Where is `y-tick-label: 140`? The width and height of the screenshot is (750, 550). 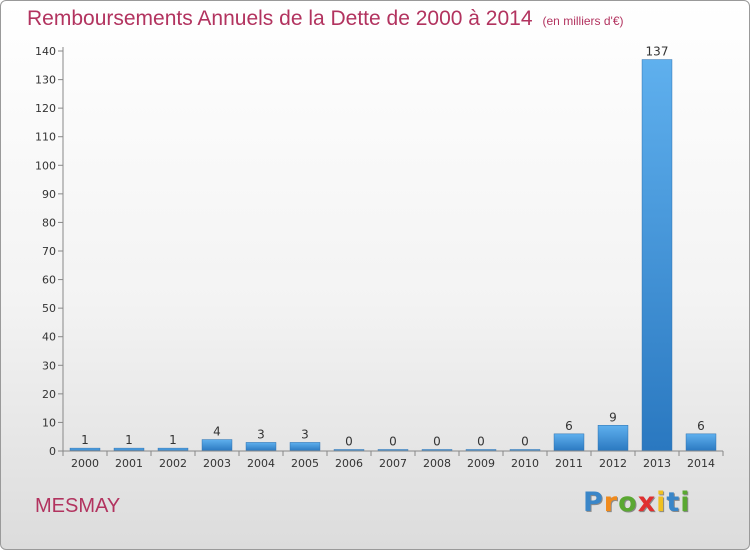
y-tick-label: 140 is located at coordinates (45, 51).